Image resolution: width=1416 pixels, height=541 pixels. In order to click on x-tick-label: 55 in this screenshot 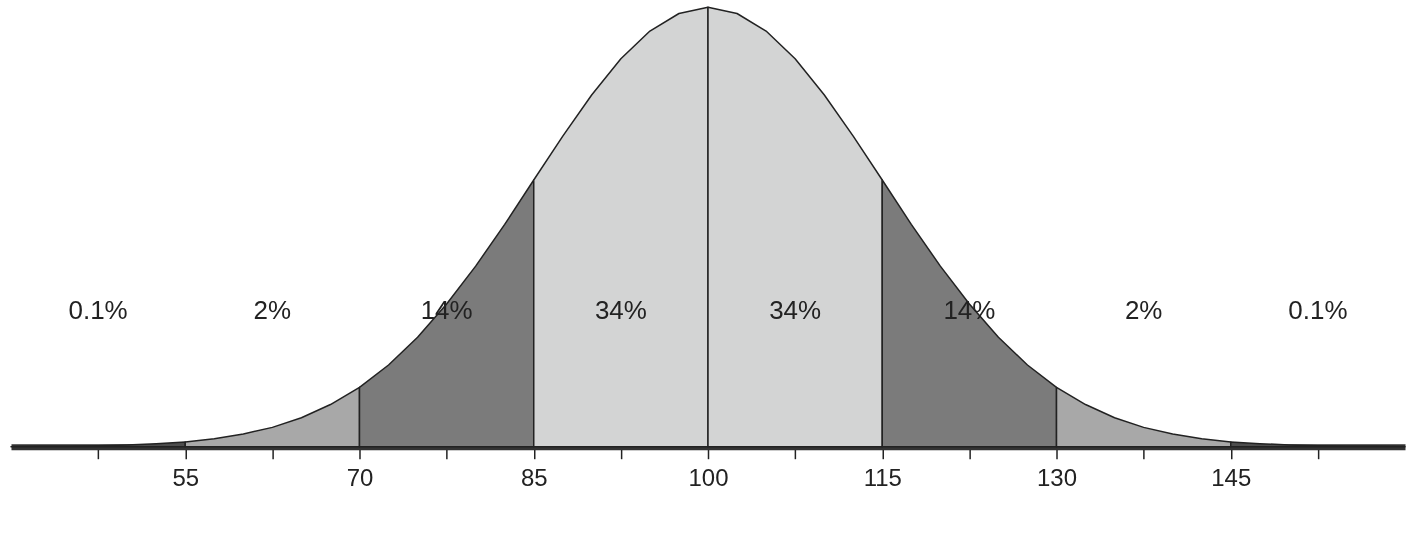, I will do `click(186, 478)`.